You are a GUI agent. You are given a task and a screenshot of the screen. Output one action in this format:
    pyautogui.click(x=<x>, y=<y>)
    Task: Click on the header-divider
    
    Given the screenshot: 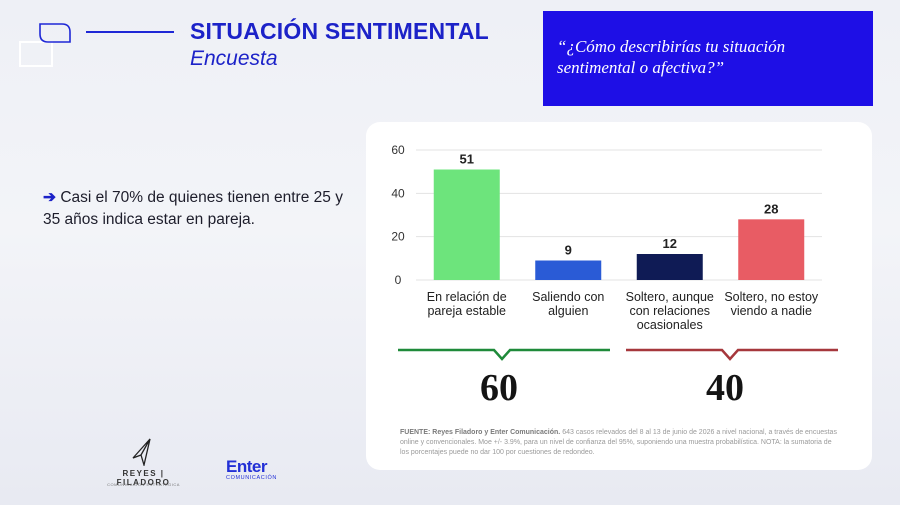 What is the action you would take?
    pyautogui.click(x=130, y=32)
    